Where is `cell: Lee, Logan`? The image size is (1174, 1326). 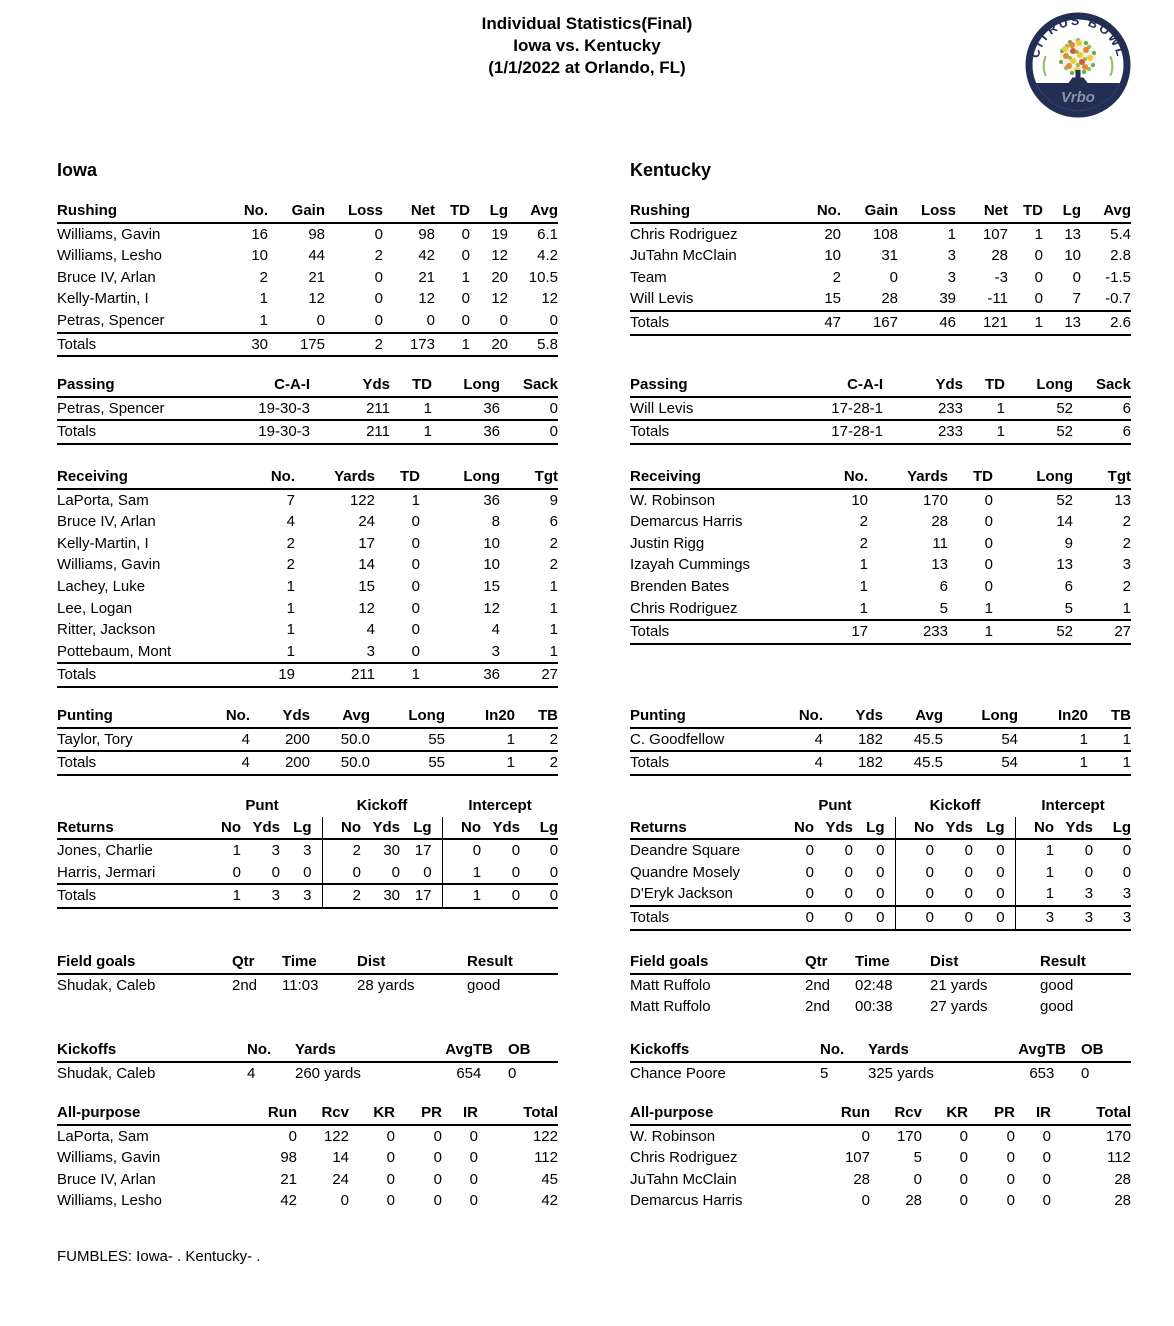 cell: Lee, Logan is located at coordinates (95, 608).